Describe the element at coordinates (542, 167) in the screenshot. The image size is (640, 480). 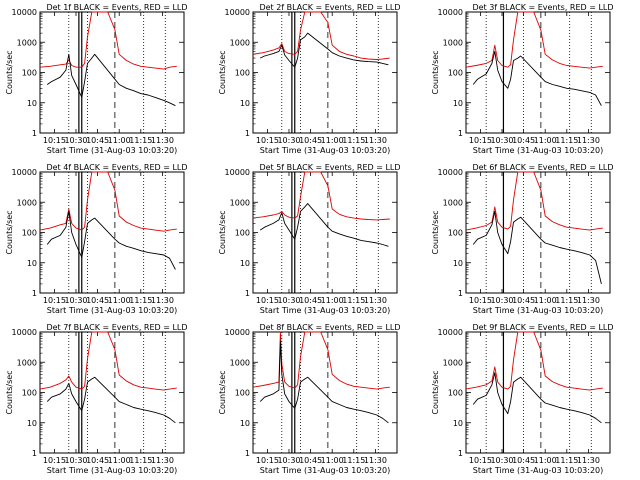
I see `chart-title: Det 6f BLACK = Events, RED = LLD` at that location.